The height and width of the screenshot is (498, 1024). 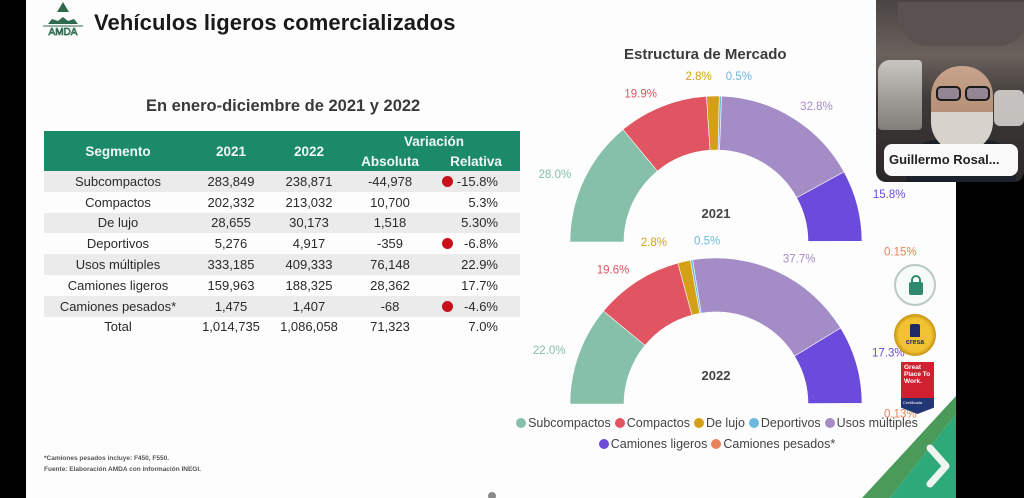 I want to click on data-label: 15.8%, so click(x=889, y=195).